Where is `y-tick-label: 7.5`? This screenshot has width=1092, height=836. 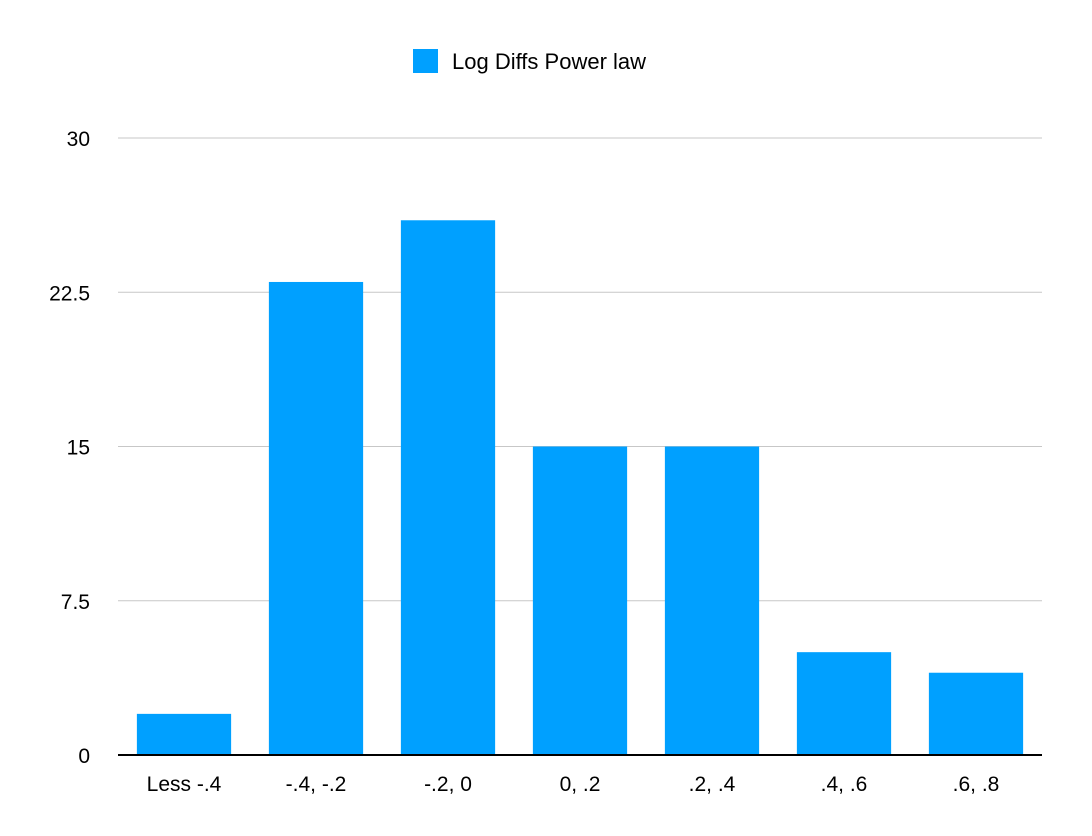 y-tick-label: 7.5 is located at coordinates (75, 602).